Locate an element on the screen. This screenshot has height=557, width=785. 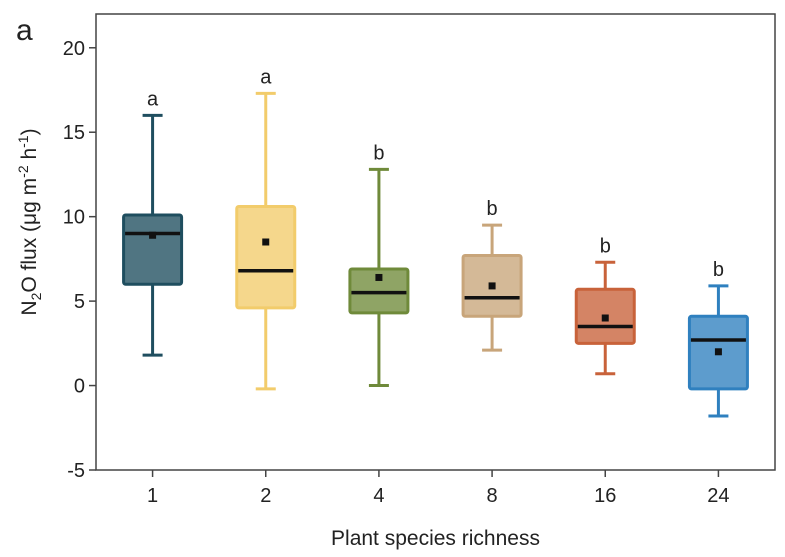
box-group-16: b is located at coordinates (605, 305).